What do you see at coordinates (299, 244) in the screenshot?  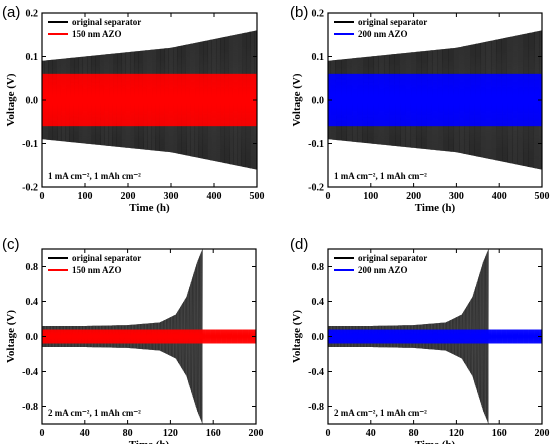 I see `panel-letter: (d)` at bounding box center [299, 244].